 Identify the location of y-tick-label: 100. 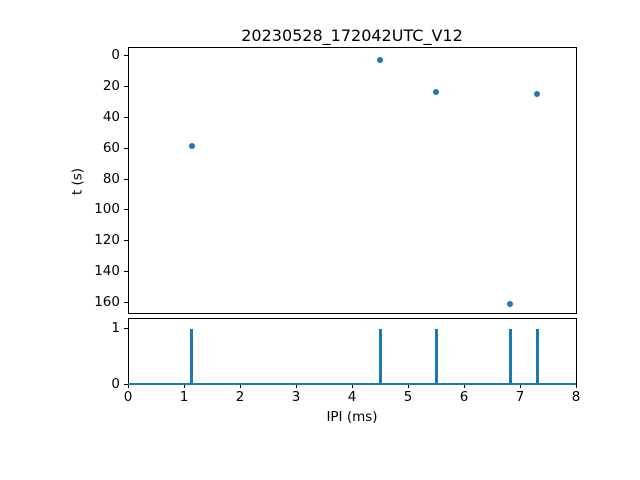
(107, 209).